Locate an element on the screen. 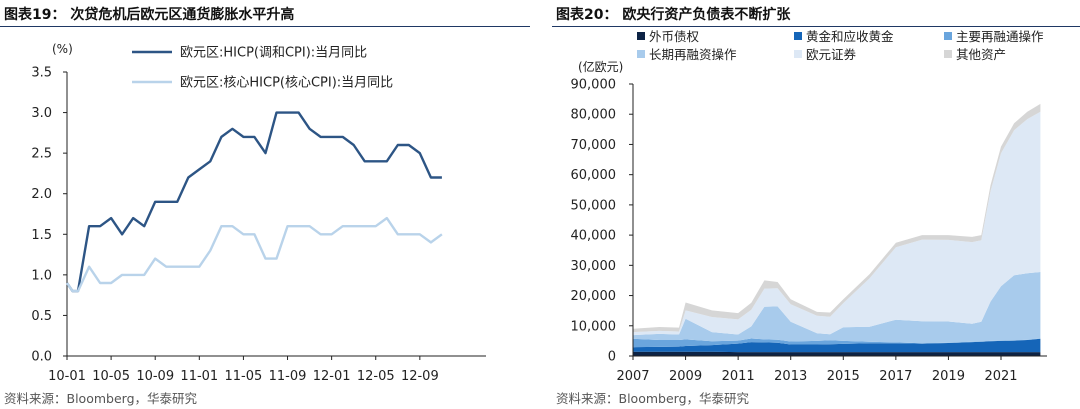  x-tick-label: 10-05 is located at coordinates (111, 376).